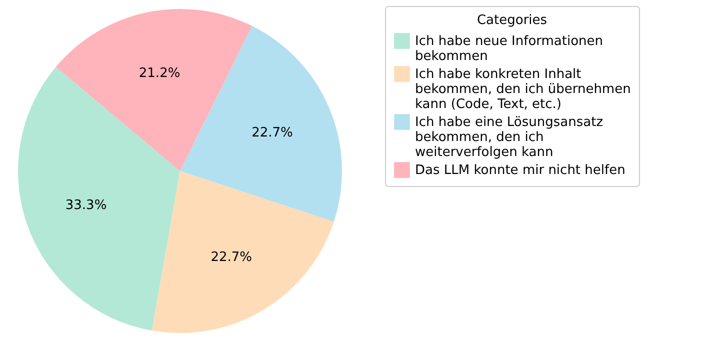  Describe the element at coordinates (159, 74) in the screenshot. I see `data-label: 21.2%` at that location.